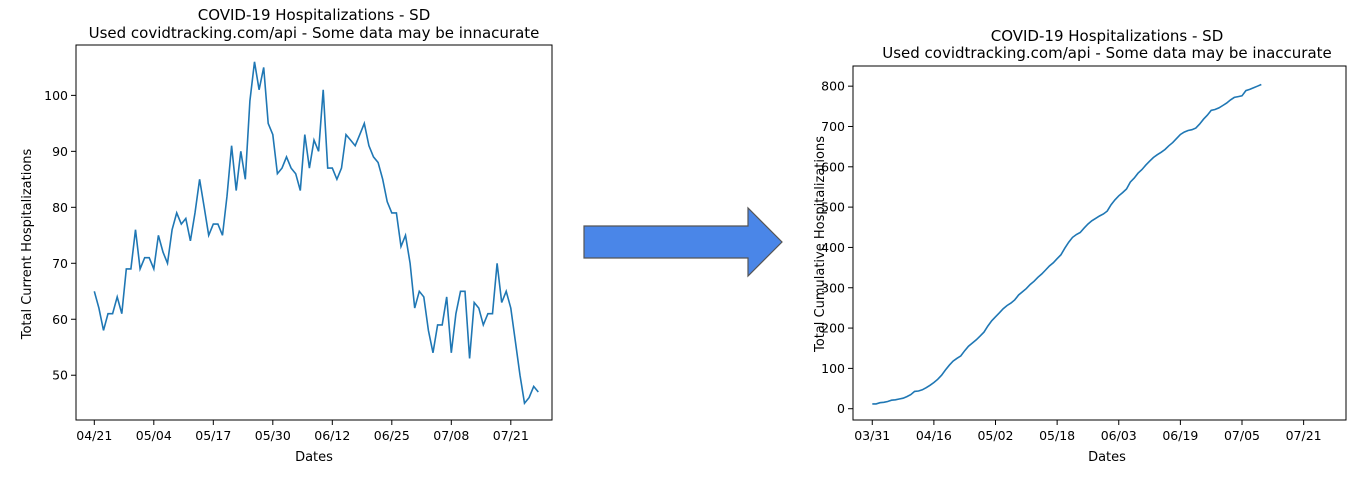  Describe the element at coordinates (833, 207) in the screenshot. I see `y-tick-label: 500` at that location.